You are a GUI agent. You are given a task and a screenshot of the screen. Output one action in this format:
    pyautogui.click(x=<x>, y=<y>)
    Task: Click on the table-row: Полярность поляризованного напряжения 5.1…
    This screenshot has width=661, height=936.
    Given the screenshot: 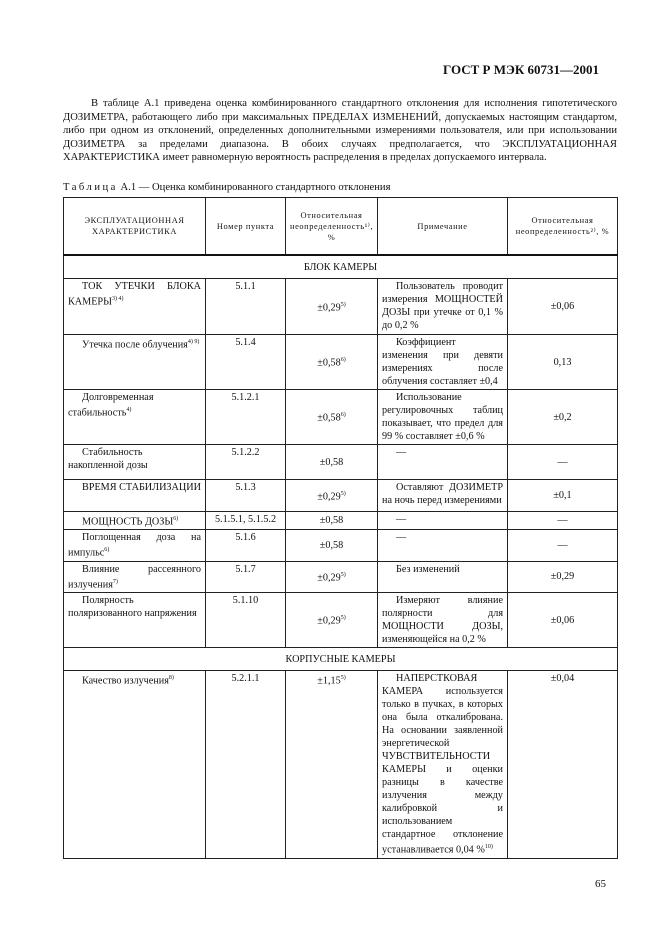 What is the action you would take?
    pyautogui.click(x=340, y=620)
    